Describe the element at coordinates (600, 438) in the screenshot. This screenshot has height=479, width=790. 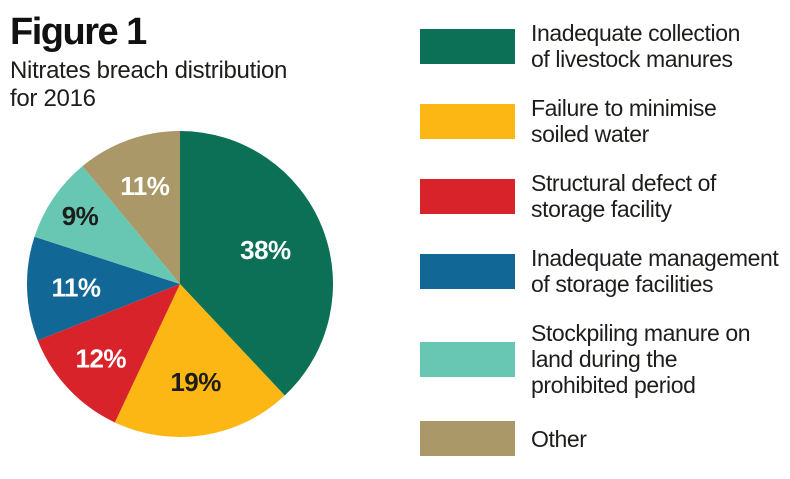
I see `legend-item: Other` at that location.